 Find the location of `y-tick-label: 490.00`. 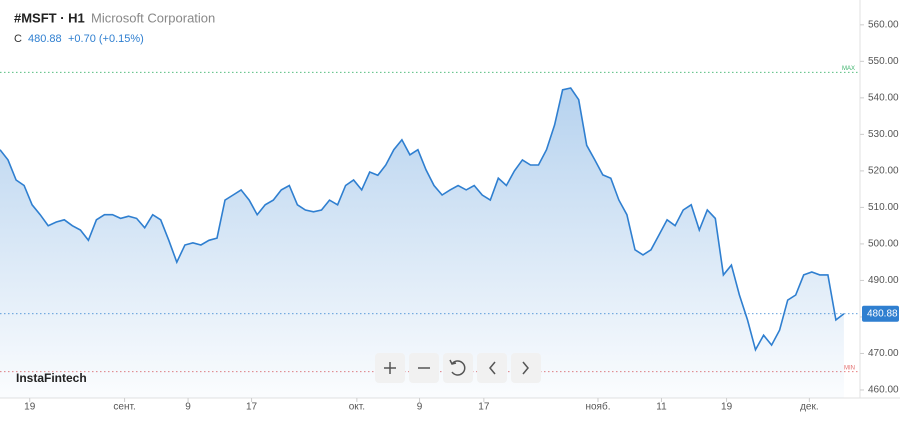

y-tick-label: 490.00 is located at coordinates (883, 280).